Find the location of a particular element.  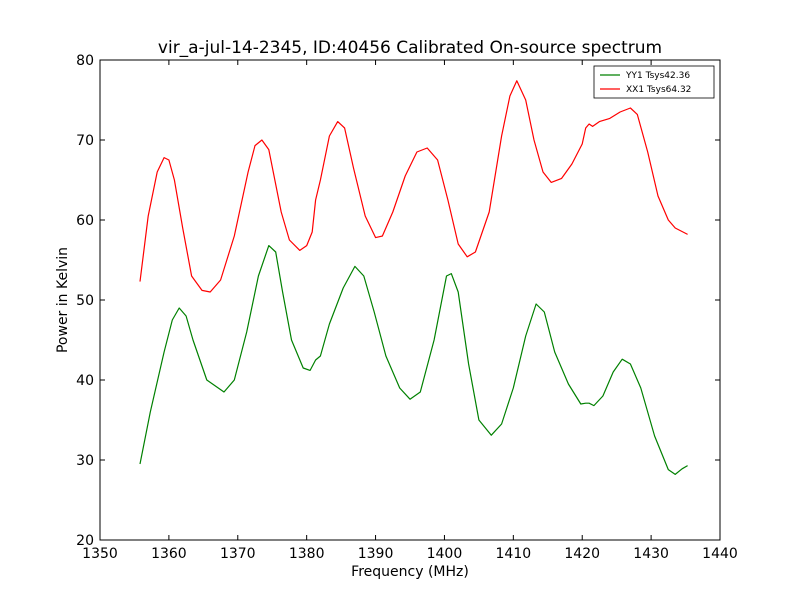

x-tick-label: 1400 is located at coordinates (445, 554).